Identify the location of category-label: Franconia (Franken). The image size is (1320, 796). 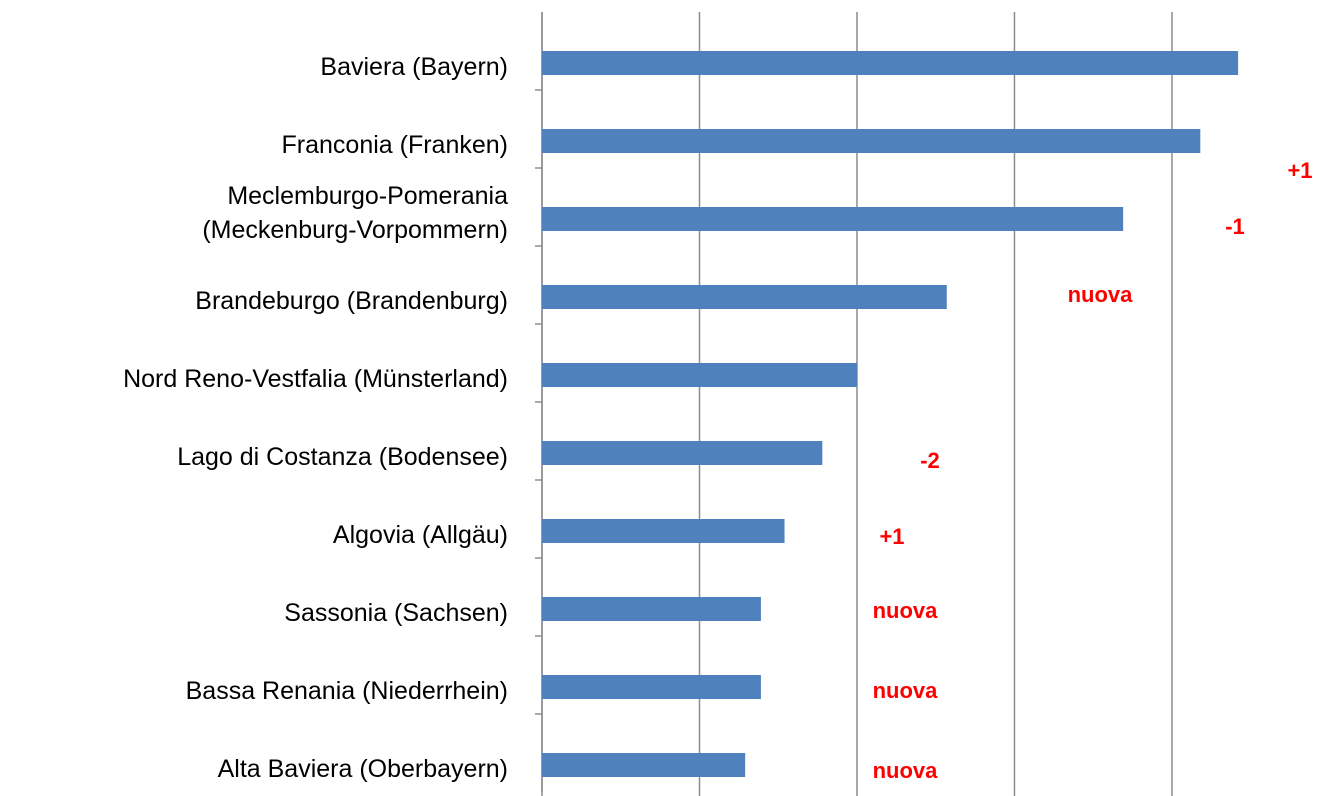
(394, 145).